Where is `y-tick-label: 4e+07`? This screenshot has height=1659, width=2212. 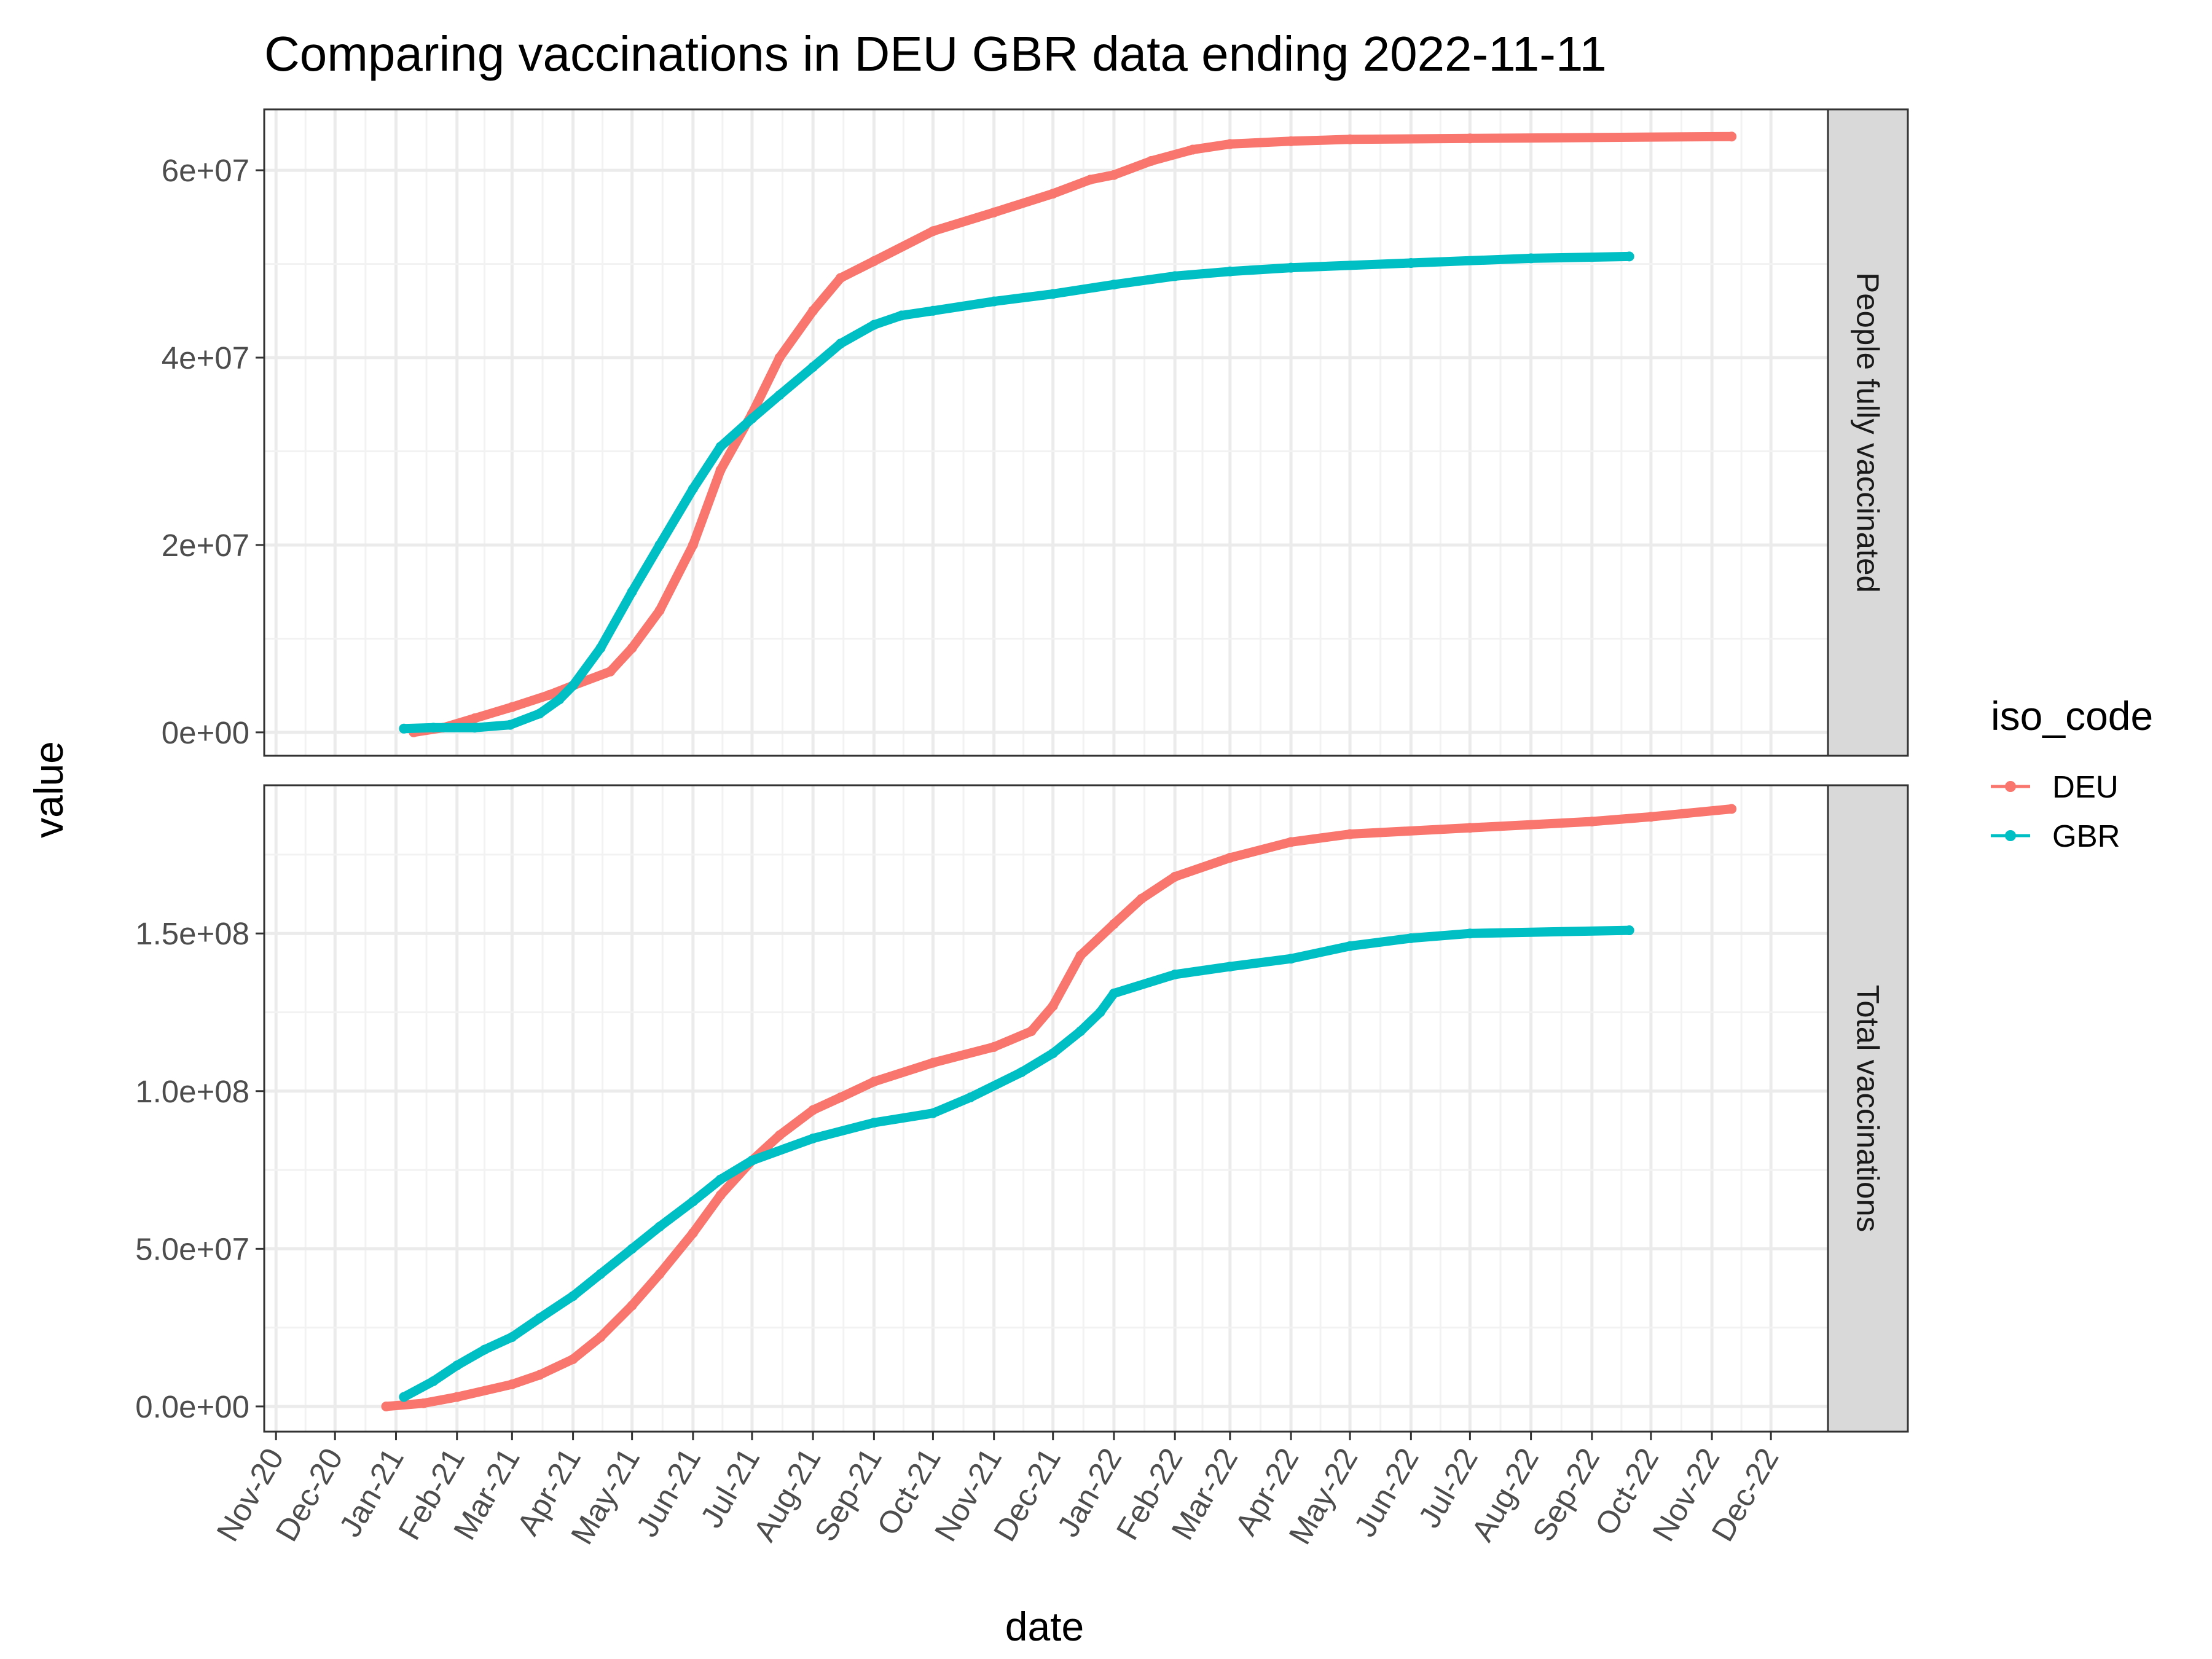
y-tick-label: 4e+07 is located at coordinates (205, 357).